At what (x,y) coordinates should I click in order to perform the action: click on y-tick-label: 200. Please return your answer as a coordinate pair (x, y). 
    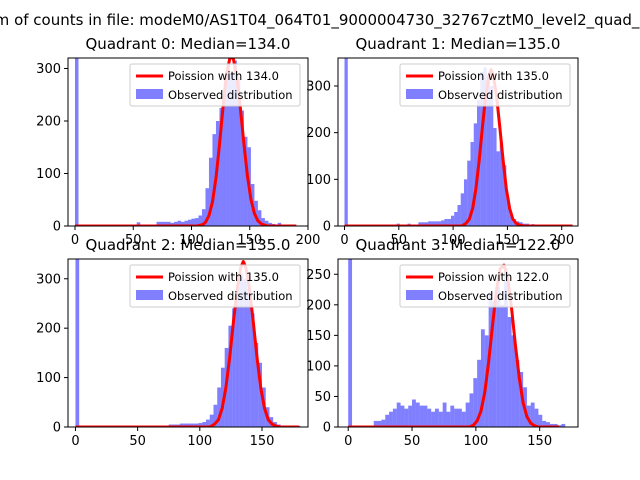
    Looking at the image, I should click on (48, 122).